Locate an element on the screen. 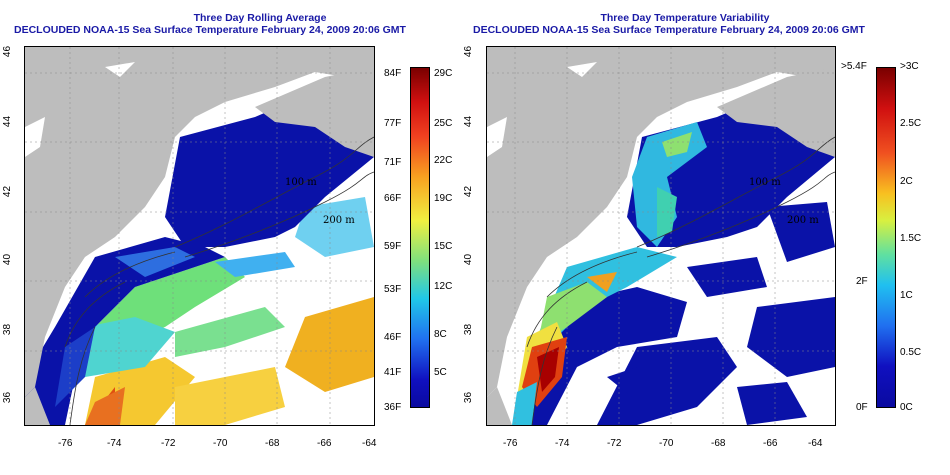  cb-left-c-5: 5C is located at coordinates (440, 372).